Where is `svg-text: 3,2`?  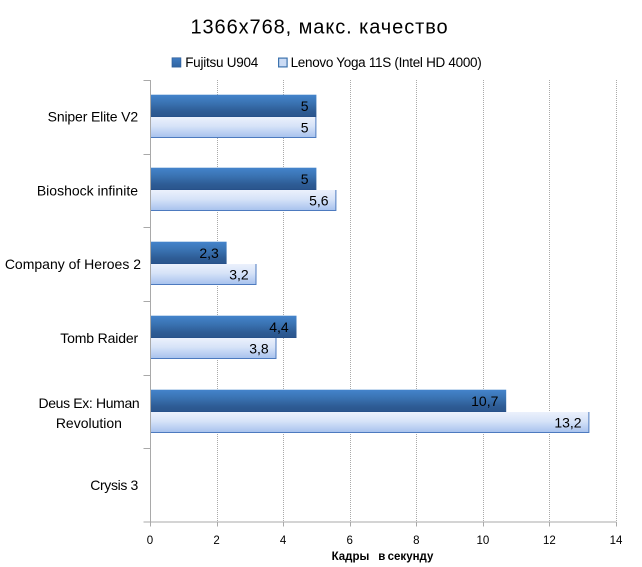 svg-text: 3,2 is located at coordinates (239, 274).